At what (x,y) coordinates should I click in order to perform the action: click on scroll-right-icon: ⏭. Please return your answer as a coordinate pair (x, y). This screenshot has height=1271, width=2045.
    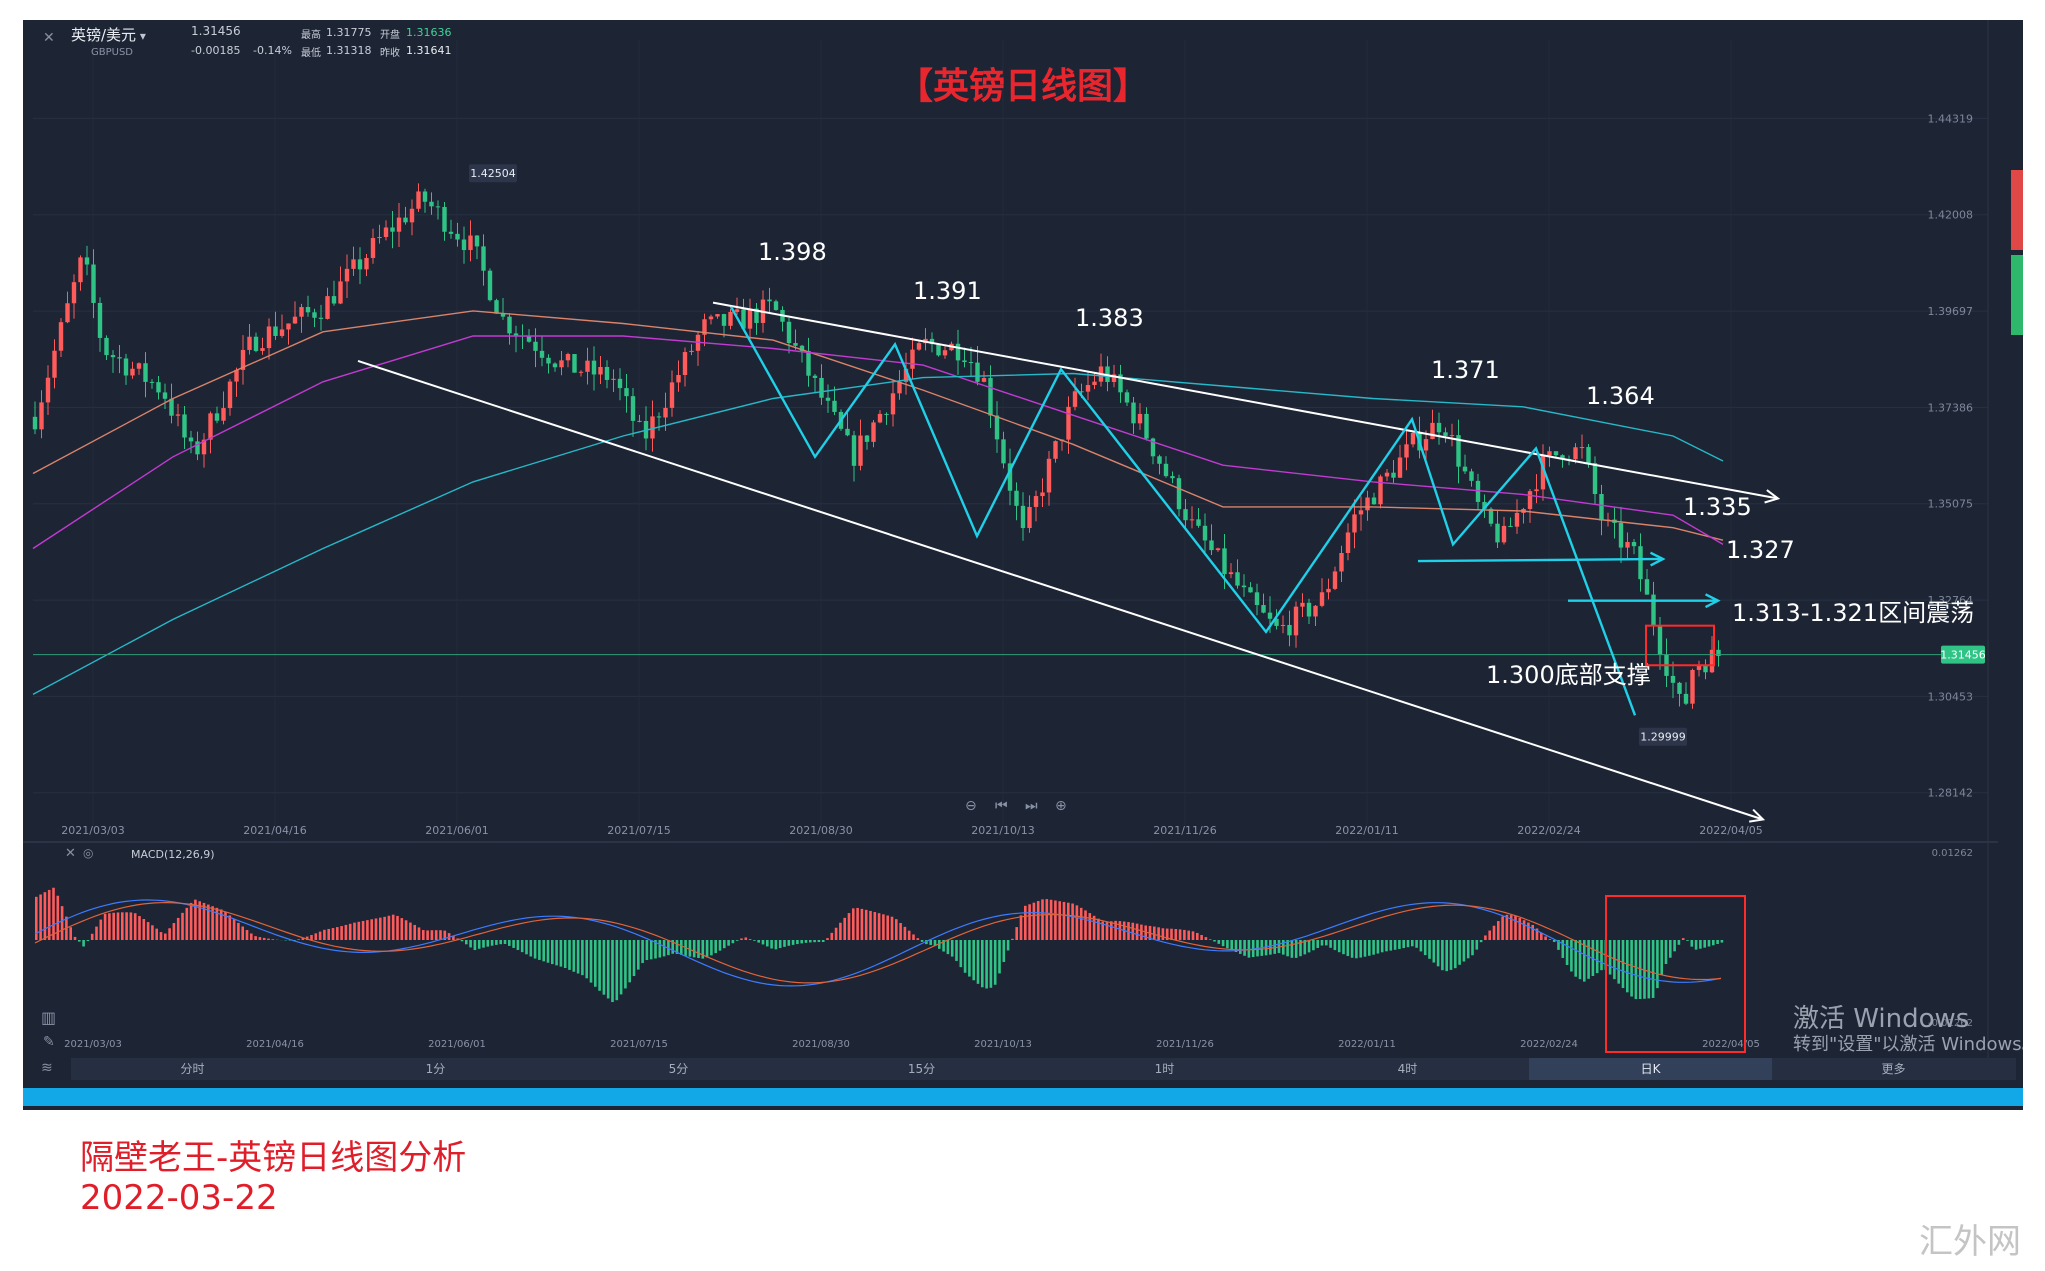
    Looking at the image, I should click on (1031, 806).